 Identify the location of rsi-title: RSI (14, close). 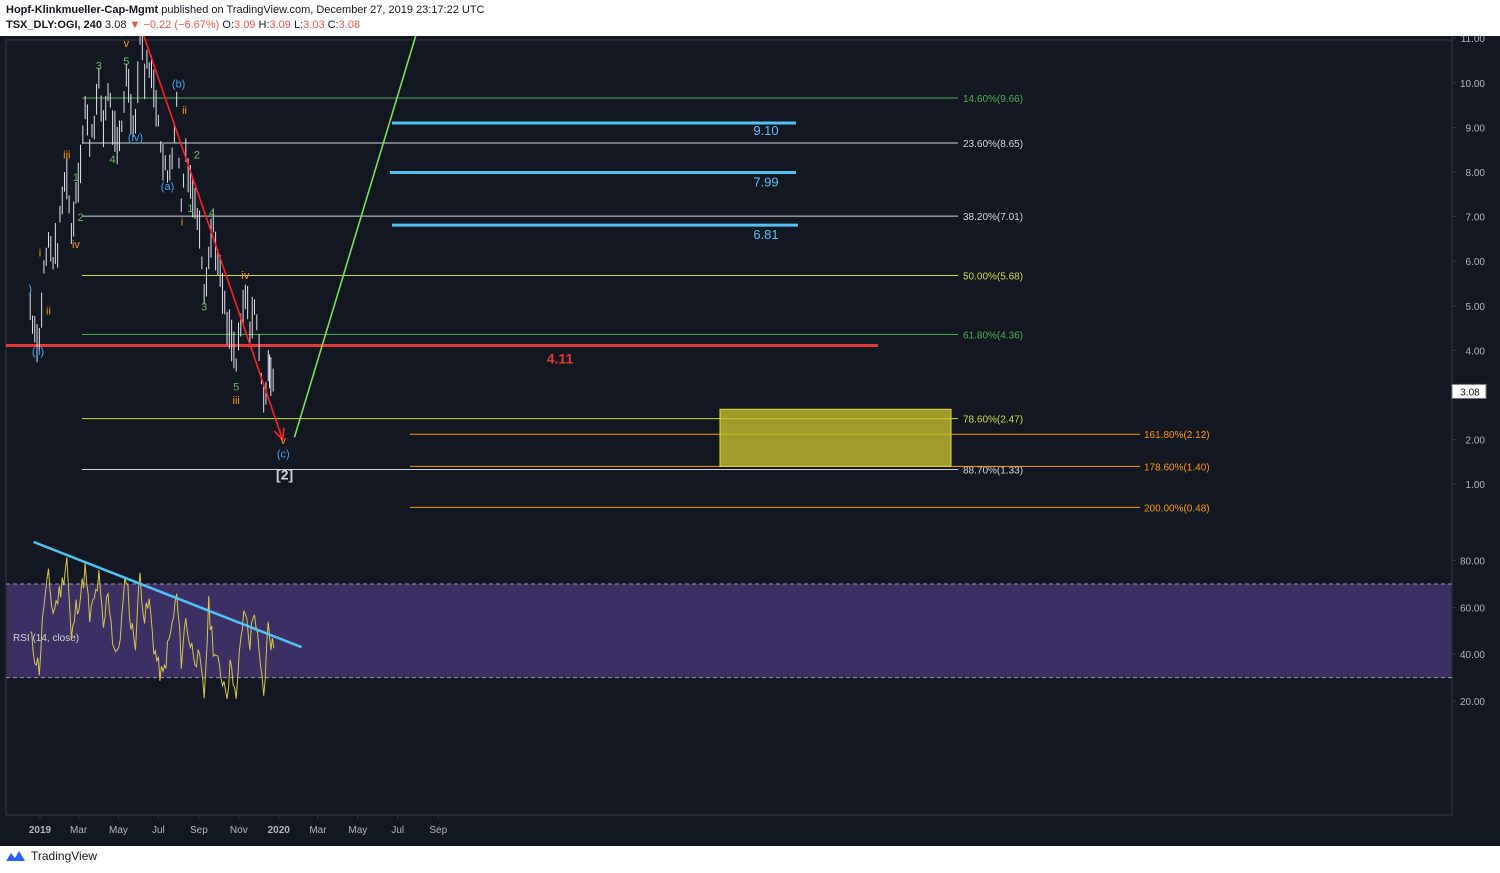
(46, 638).